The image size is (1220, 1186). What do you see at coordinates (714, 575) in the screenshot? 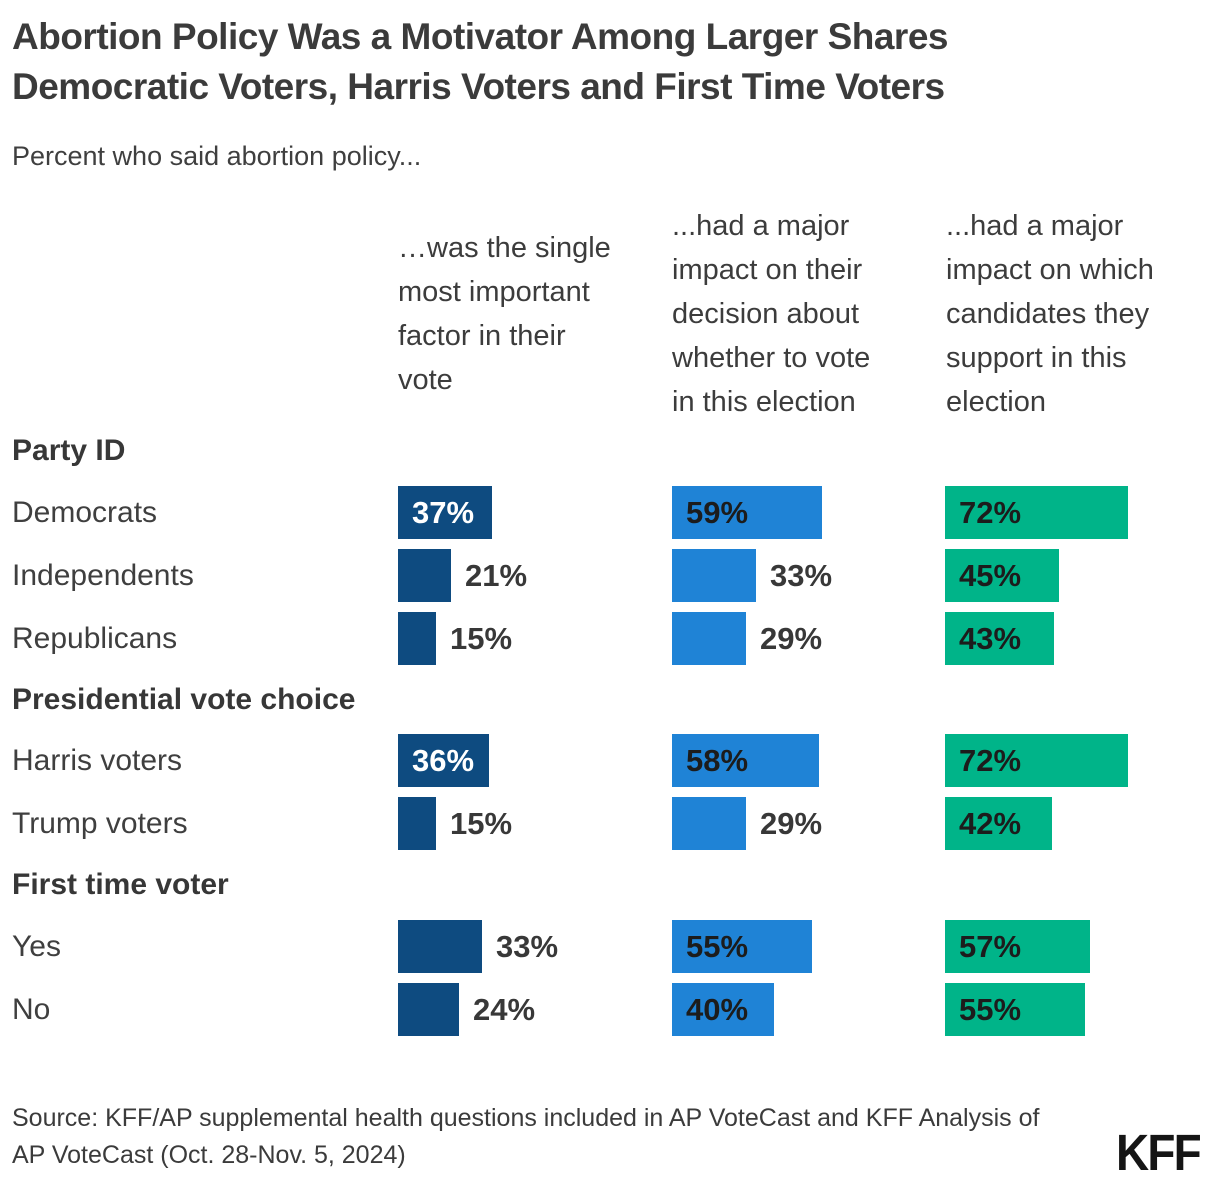
I see `bar-independents-major-impact-whether-to-vote` at bounding box center [714, 575].